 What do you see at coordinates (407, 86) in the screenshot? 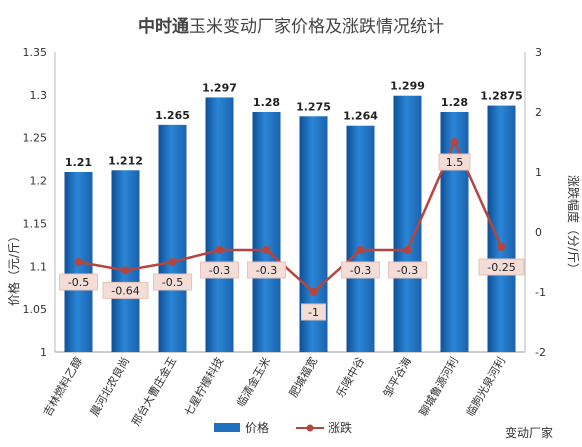
I see `price-data-label: 1.299` at bounding box center [407, 86].